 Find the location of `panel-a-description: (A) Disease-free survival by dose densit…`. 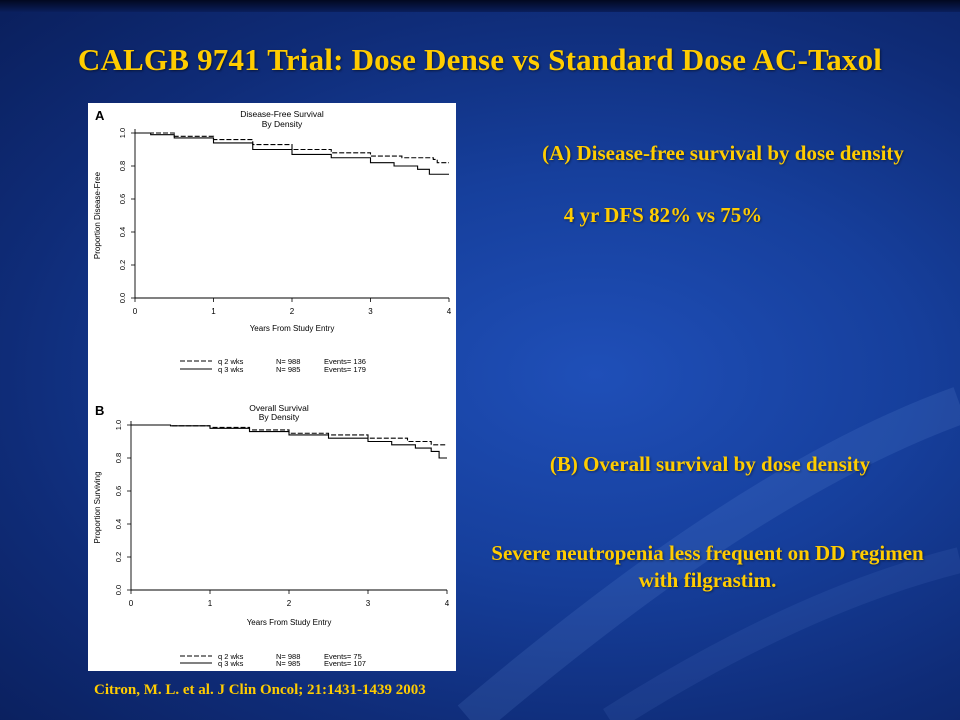

panel-a-description: (A) Disease-free survival by dose densit… is located at coordinates (723, 153).